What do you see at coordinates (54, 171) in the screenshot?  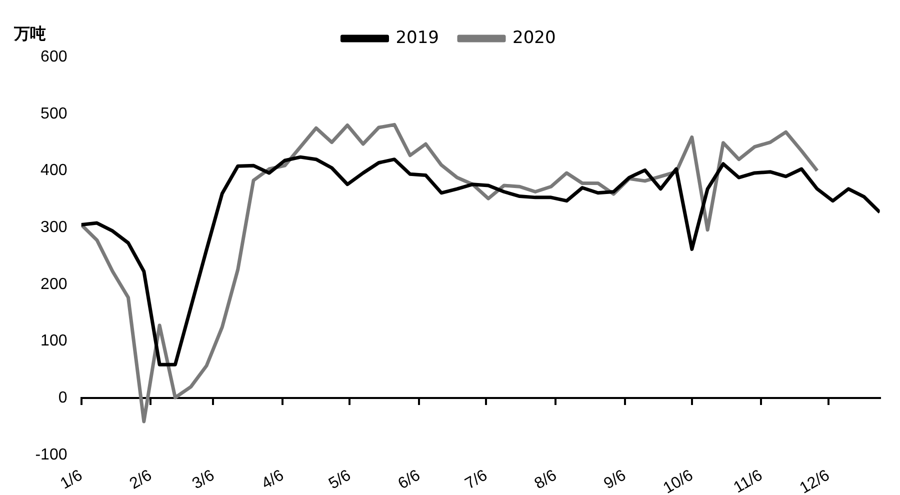 I see `y-tick-label: 400` at bounding box center [54, 171].